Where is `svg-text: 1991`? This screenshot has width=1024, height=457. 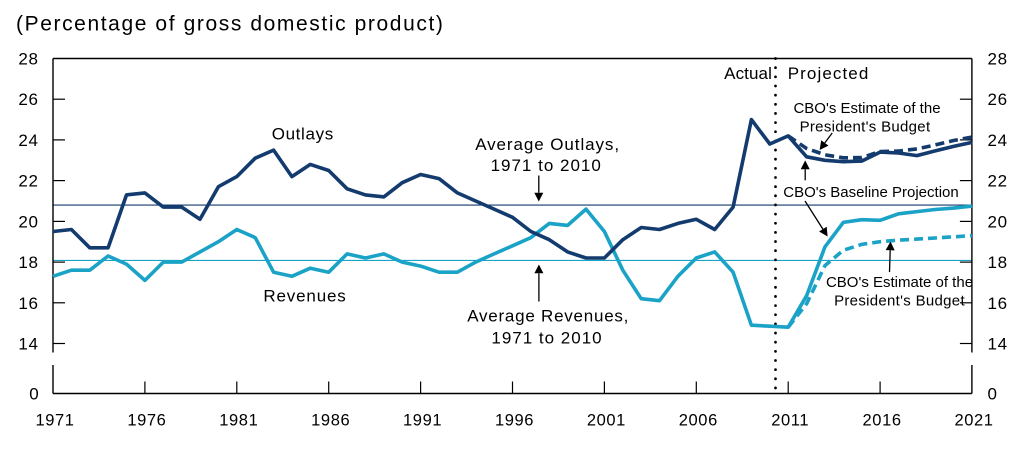
svg-text: 1991 is located at coordinates (422, 421).